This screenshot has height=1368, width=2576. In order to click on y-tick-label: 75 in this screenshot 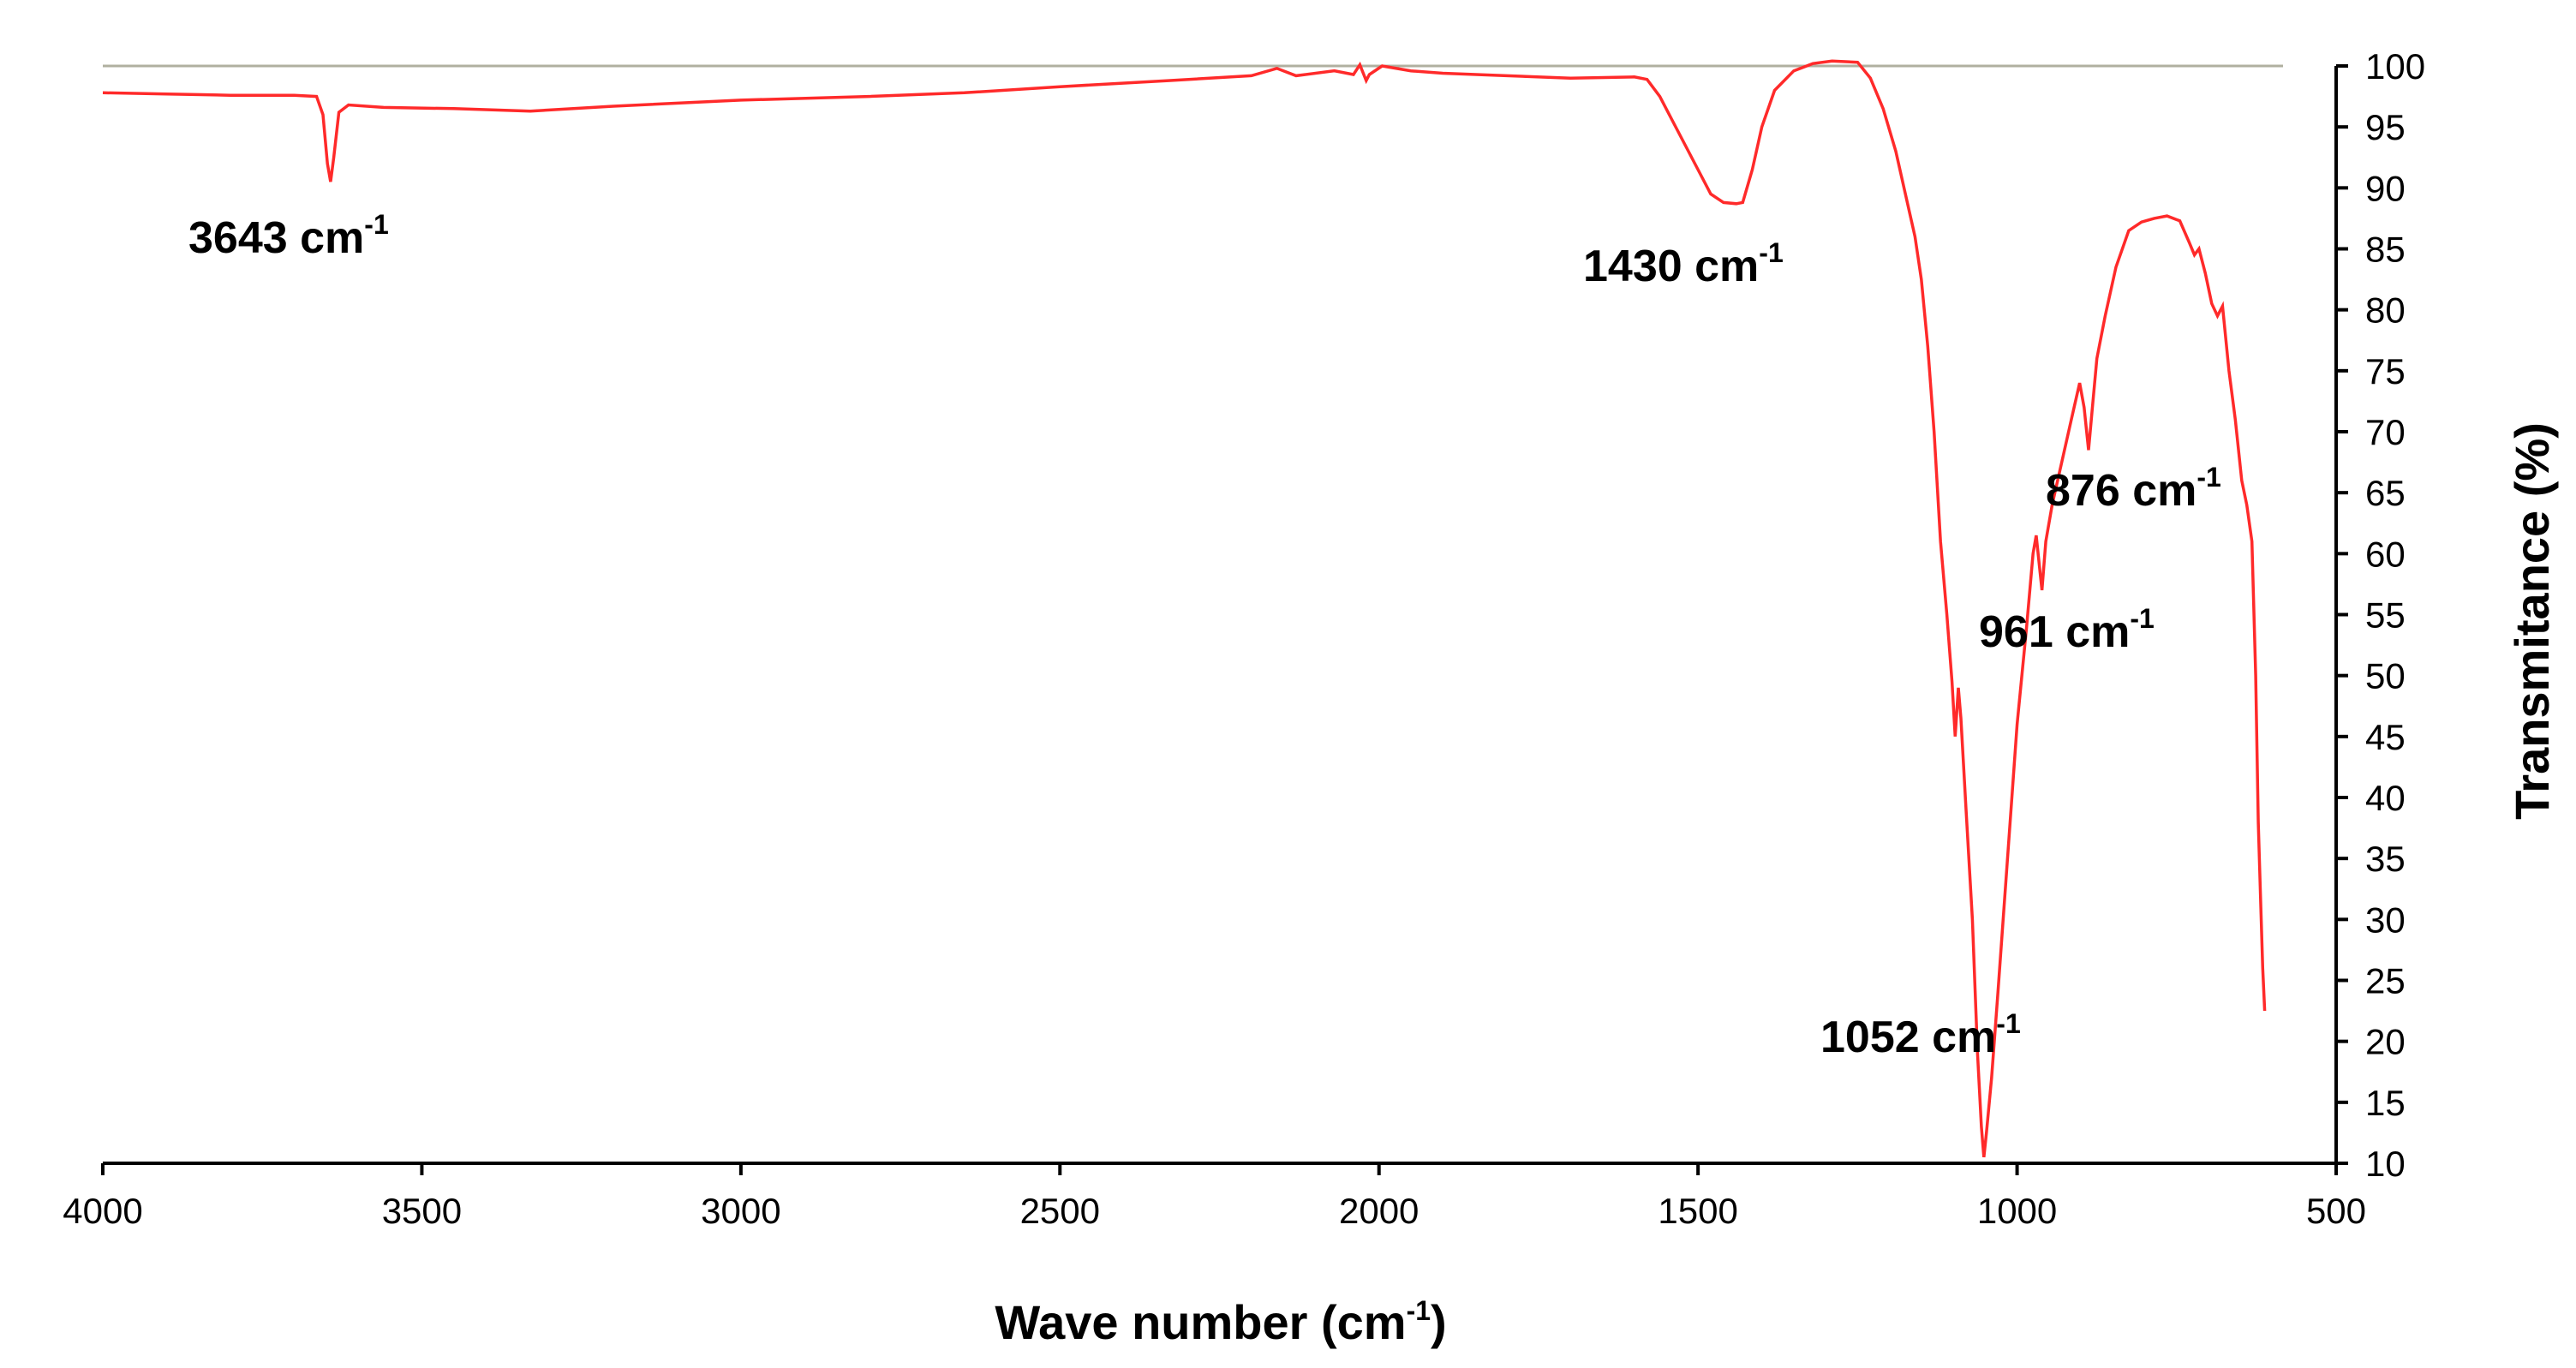, I will do `click(2386, 371)`.